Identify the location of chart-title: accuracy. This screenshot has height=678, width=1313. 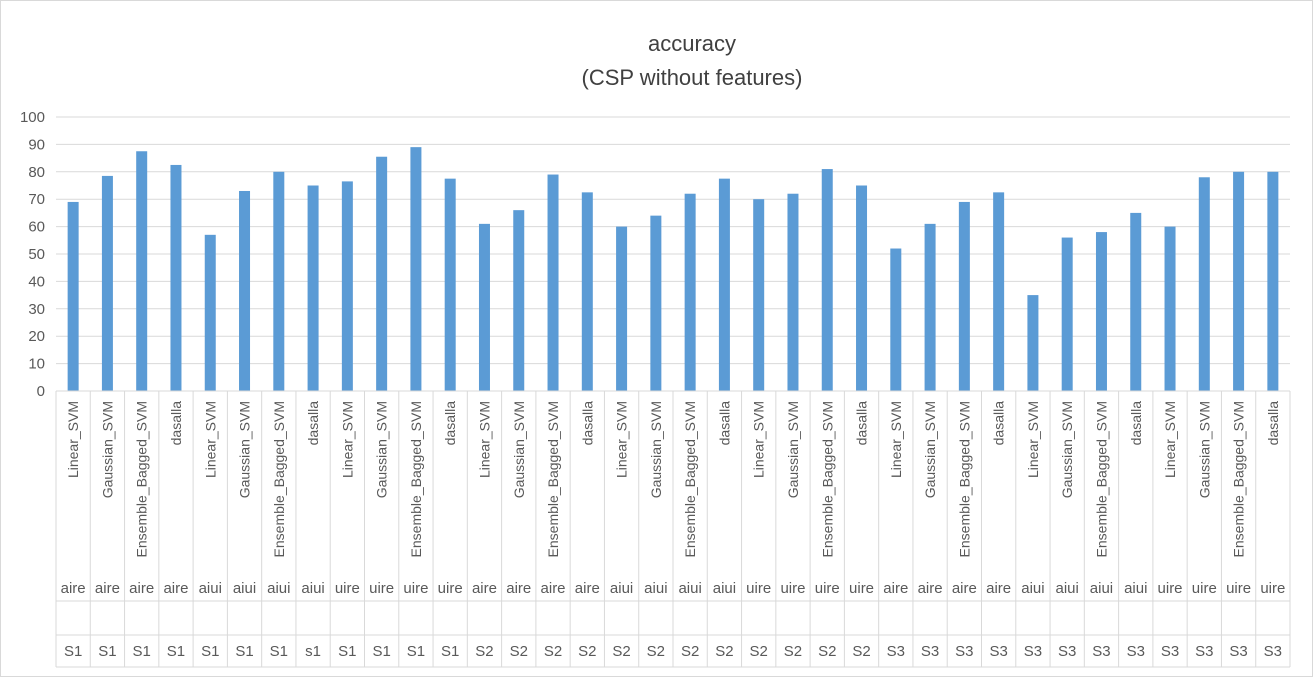
(692, 43).